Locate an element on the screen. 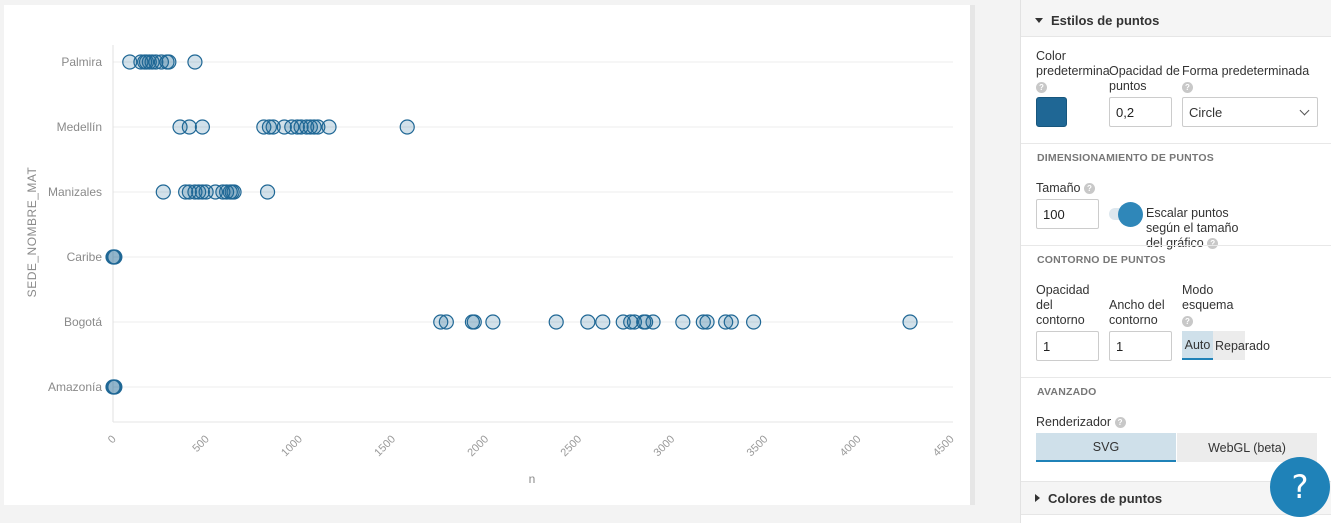 This screenshot has width=1331, height=523. scale-points-toggle-knob is located at coordinates (1130, 214).